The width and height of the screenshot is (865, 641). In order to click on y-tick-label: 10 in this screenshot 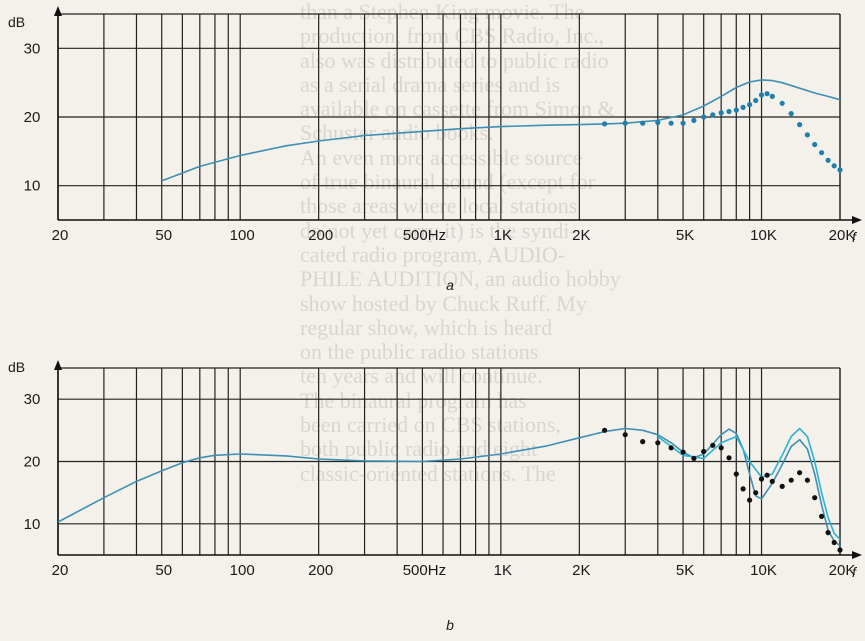, I will do `click(32, 524)`.